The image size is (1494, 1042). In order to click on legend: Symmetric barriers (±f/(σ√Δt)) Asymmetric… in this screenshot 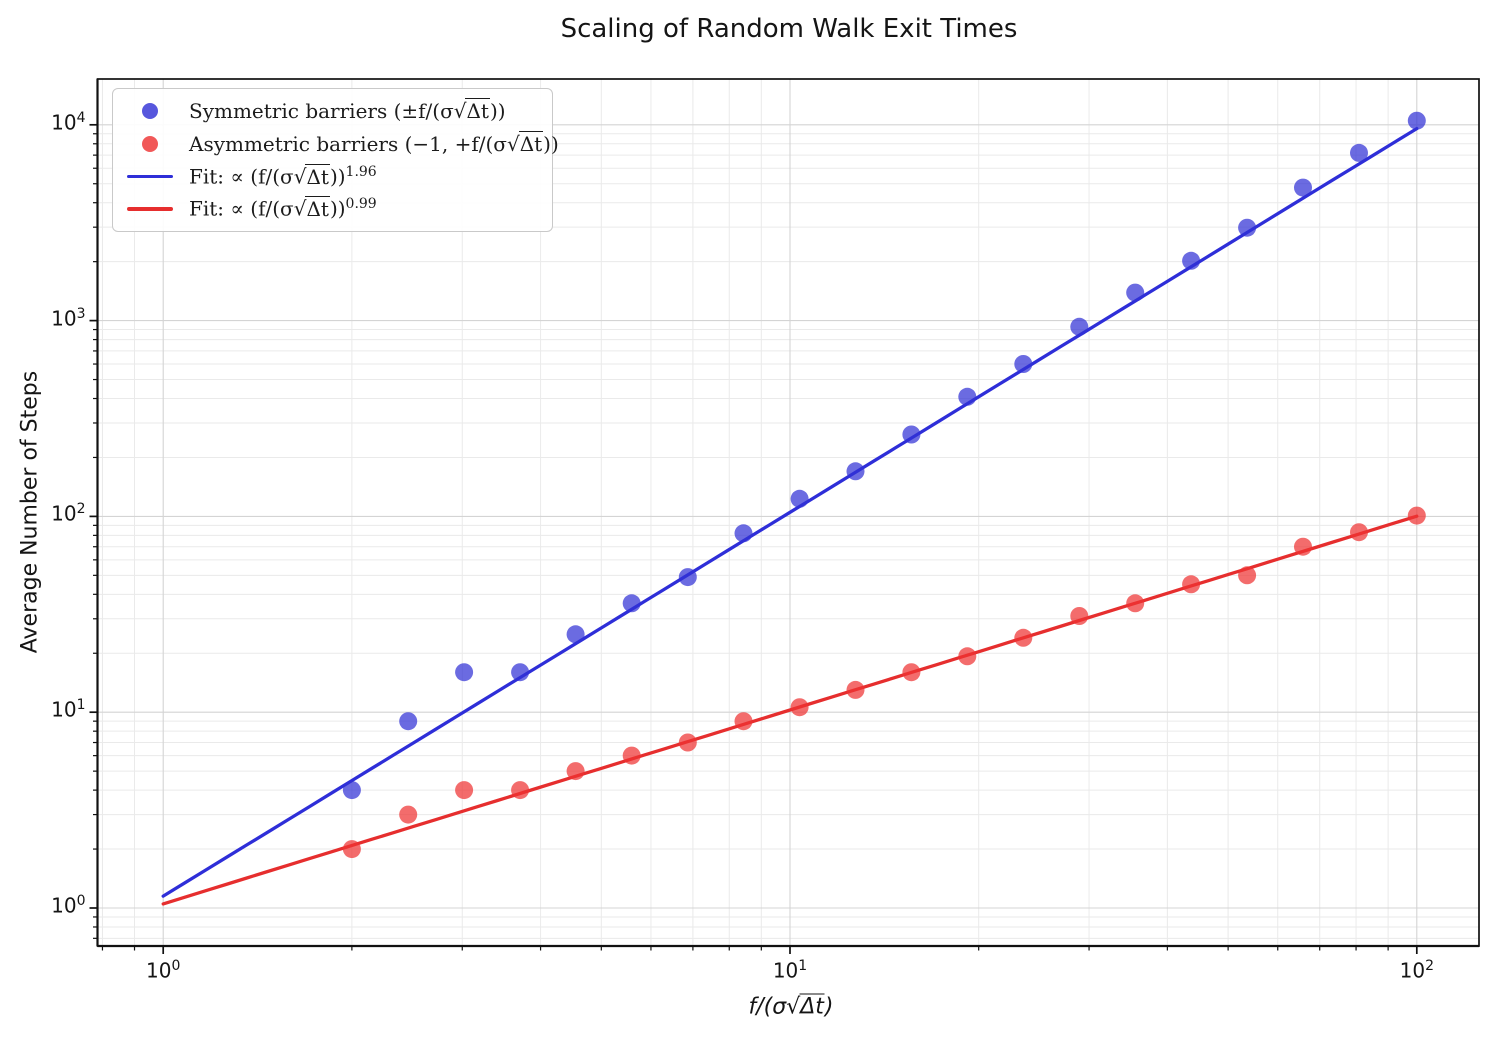, I will do `click(335, 160)`.